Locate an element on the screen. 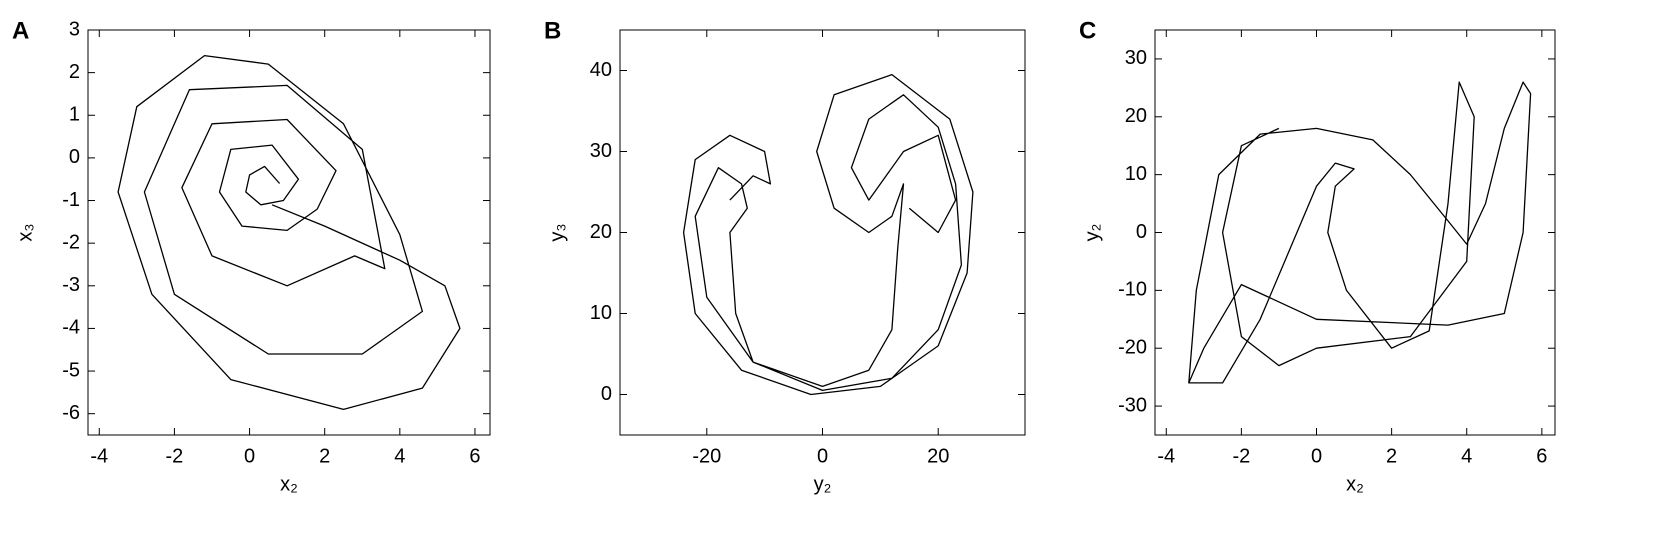 Image resolution: width=1661 pixels, height=540 pixels. y-tick-label: -30 is located at coordinates (1132, 405).